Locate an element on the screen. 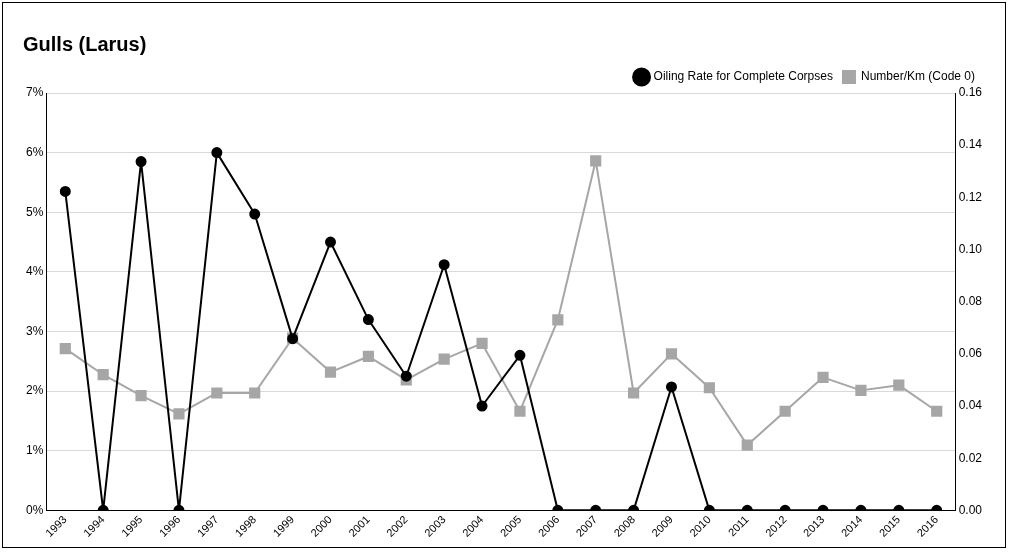 Image resolution: width=1010 pixels, height=552 pixels. y-tick-label: 2% is located at coordinates (35, 390).